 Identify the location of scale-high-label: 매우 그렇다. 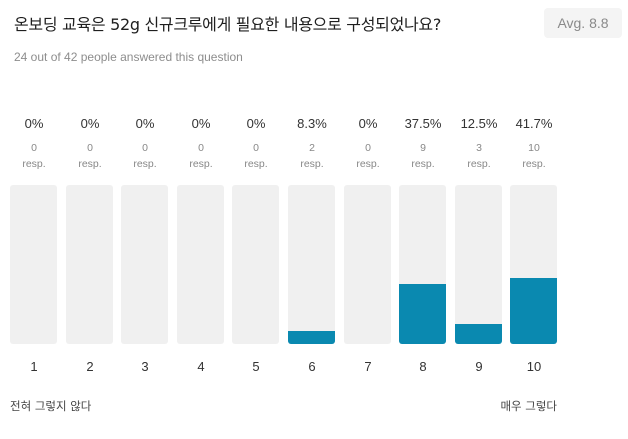
(528, 406).